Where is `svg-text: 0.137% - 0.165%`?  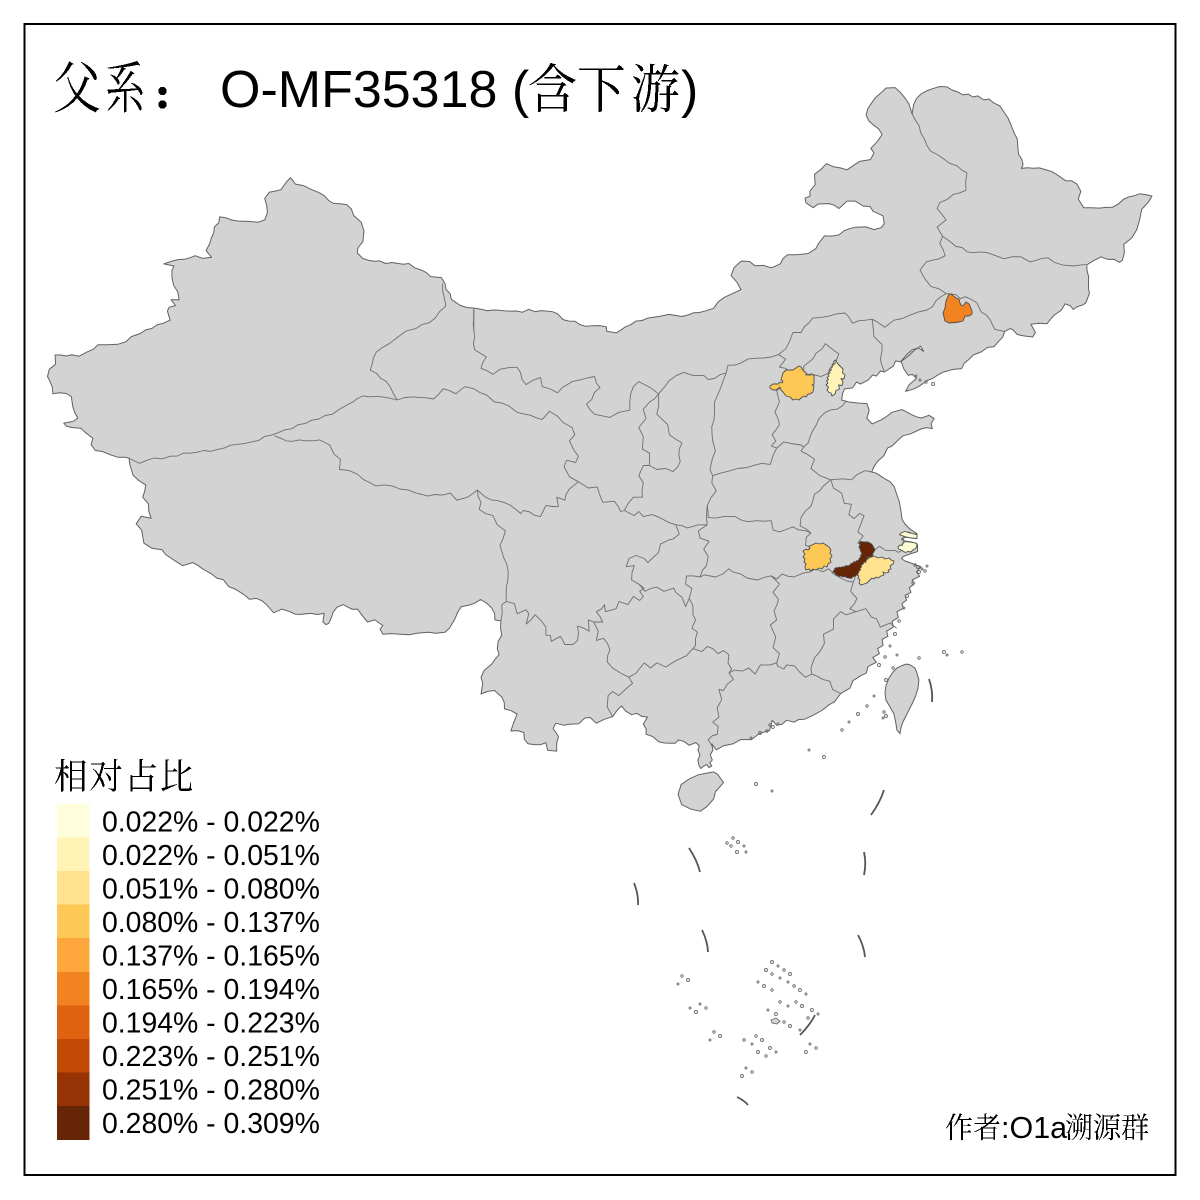 svg-text: 0.137% - 0.165% is located at coordinates (211, 957).